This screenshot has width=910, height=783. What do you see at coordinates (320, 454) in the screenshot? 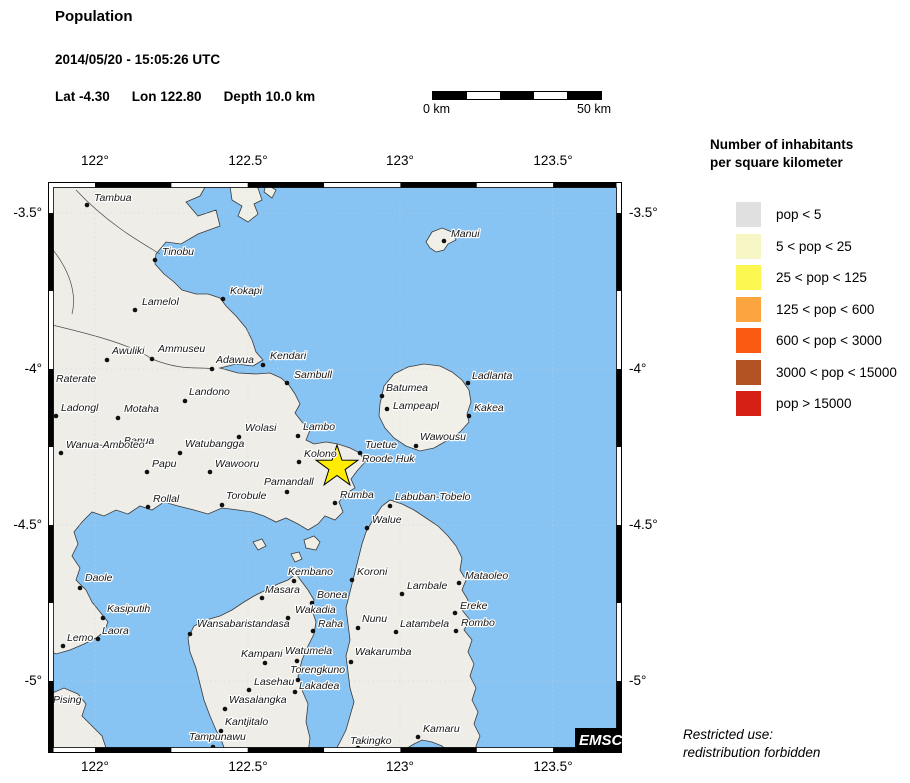
I see `city-label: Kolono` at bounding box center [320, 454].